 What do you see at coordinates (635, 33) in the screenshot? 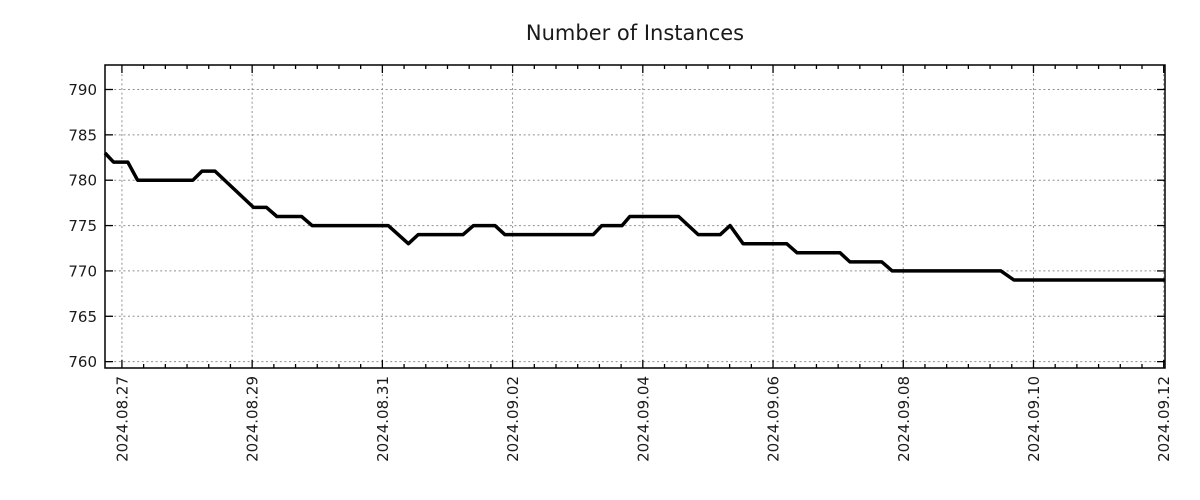
I see `chart-title: Number of Instances` at bounding box center [635, 33].